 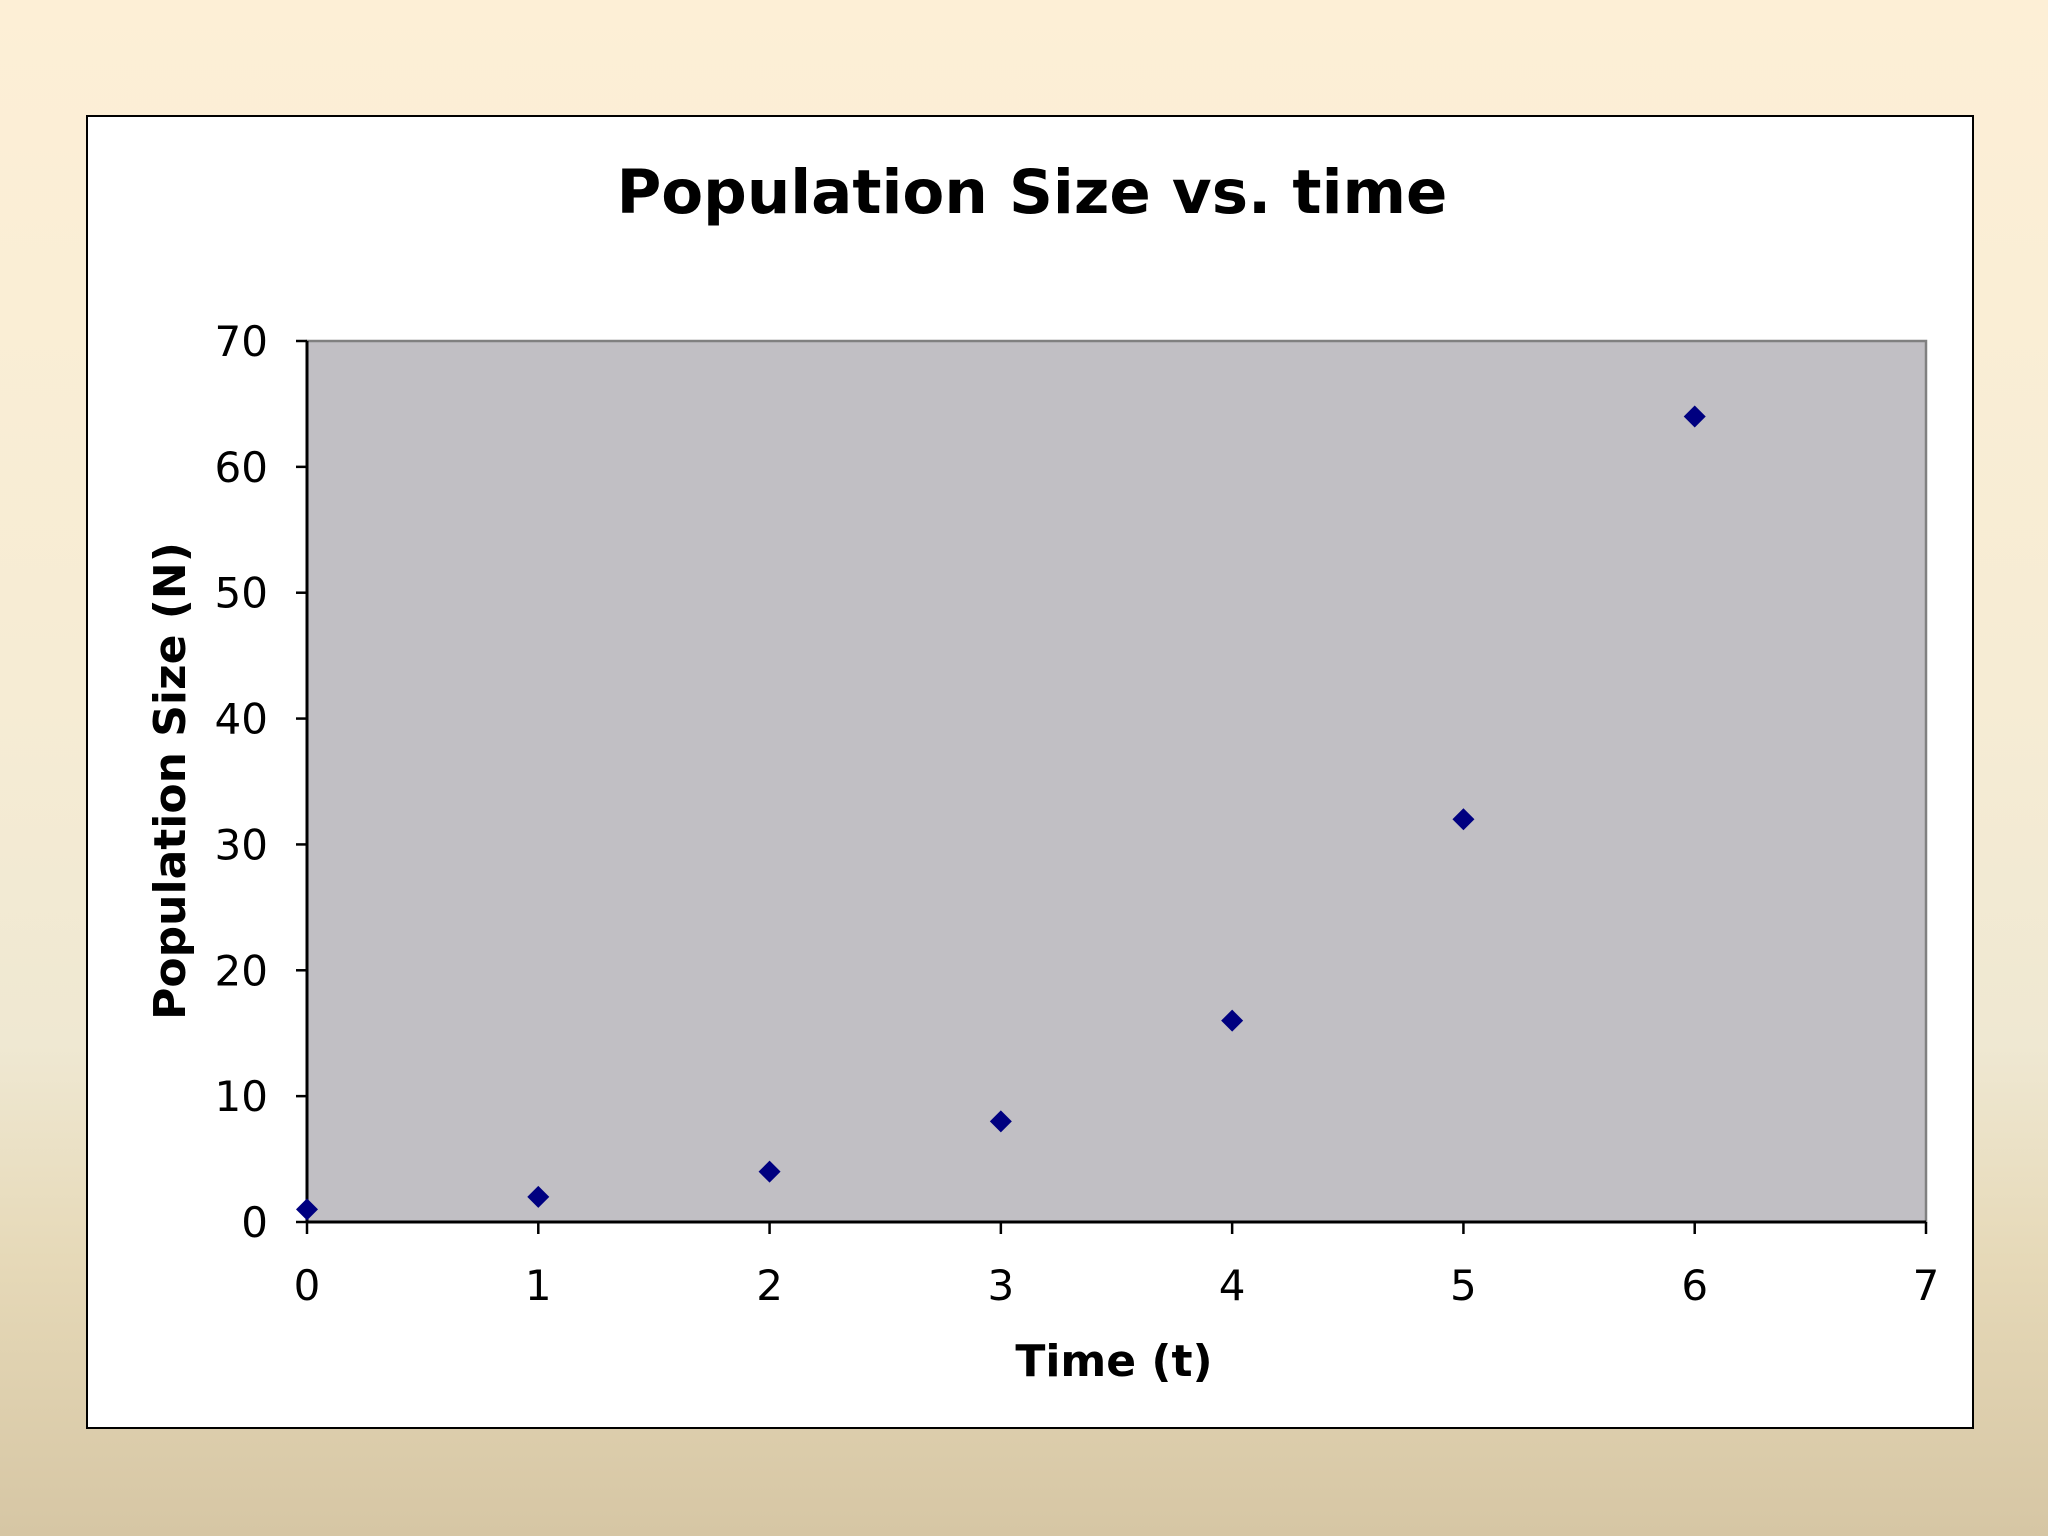 I want to click on x-tick-label: 6, so click(x=1694, y=1285).